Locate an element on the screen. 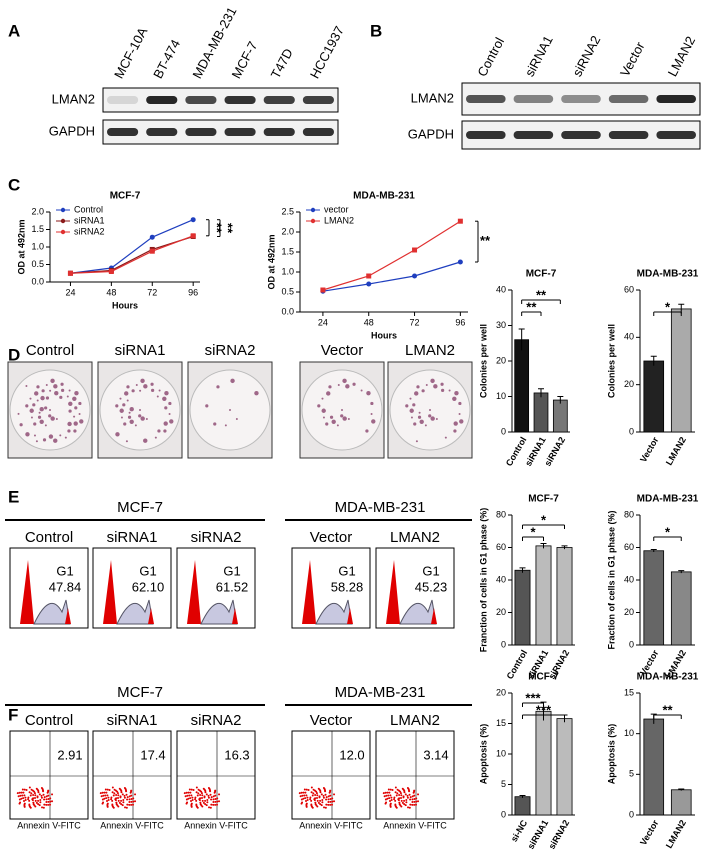  y-axis-label: Apoptosis (%) is located at coordinates (611, 754).